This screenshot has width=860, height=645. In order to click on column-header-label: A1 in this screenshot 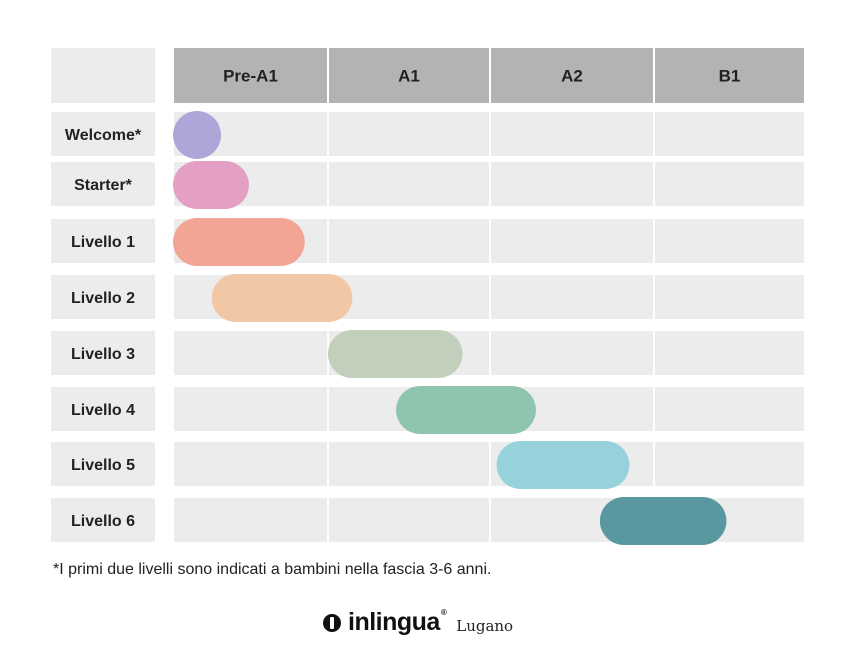, I will do `click(409, 76)`.